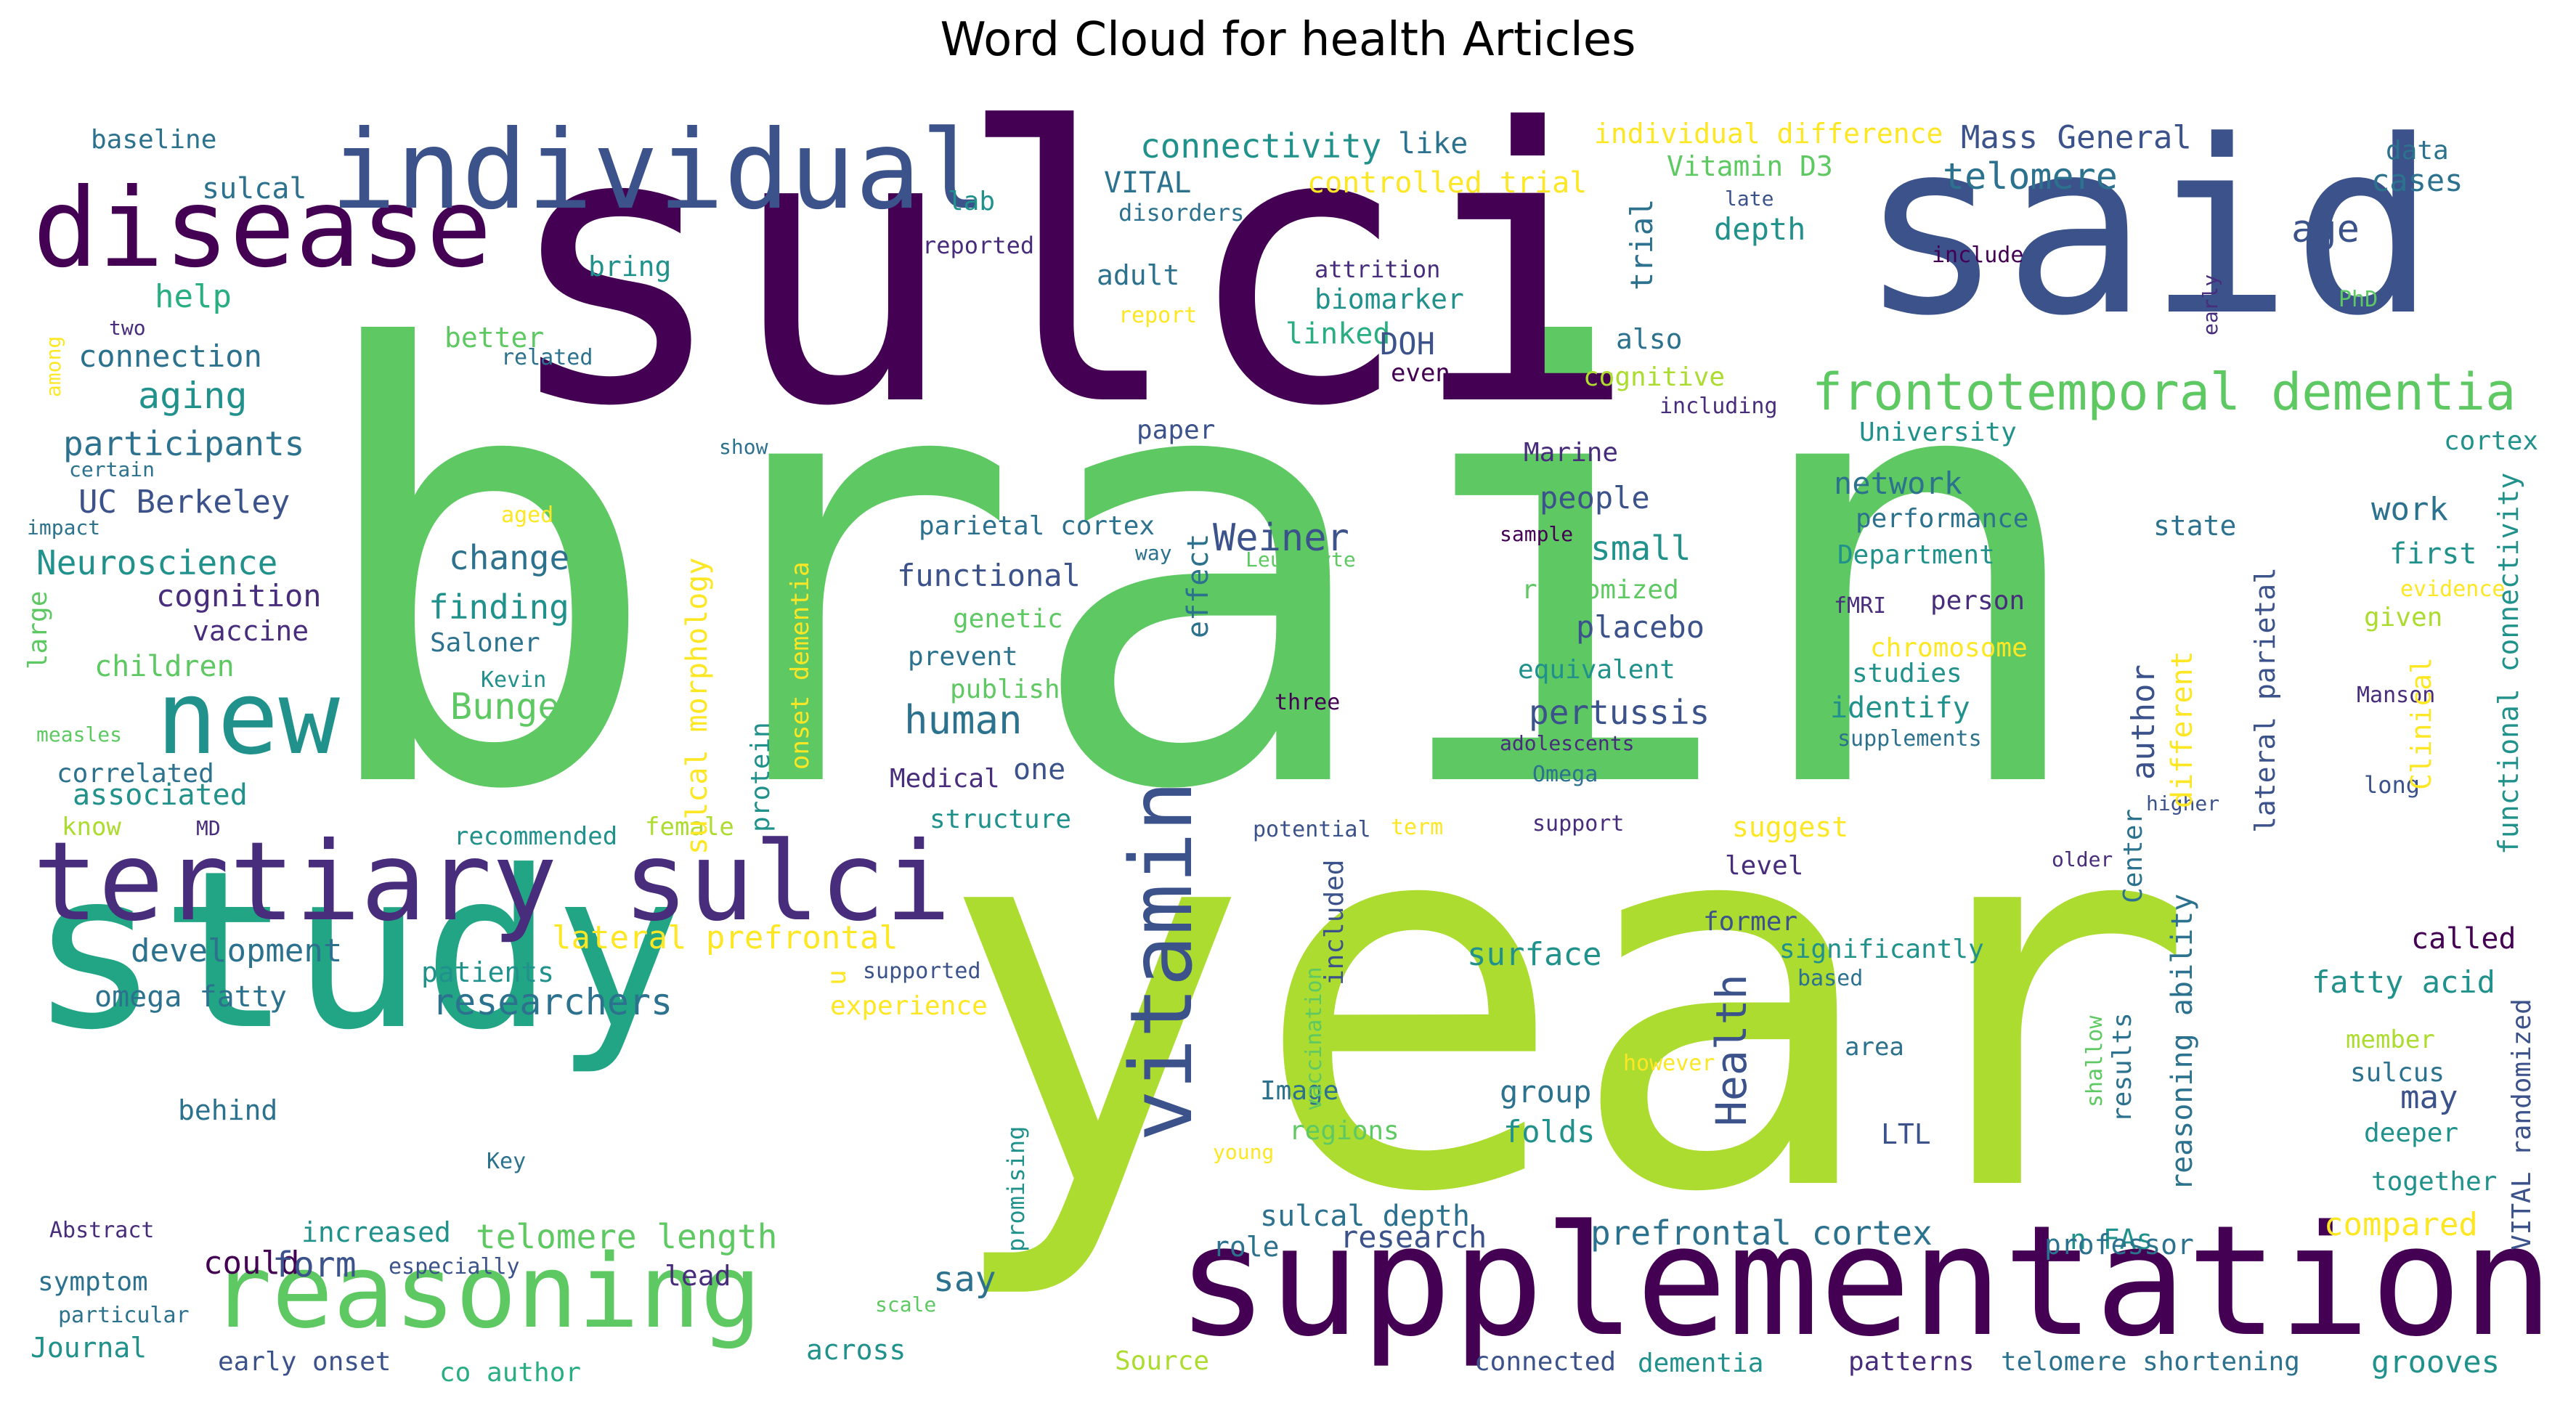  Describe the element at coordinates (193, 297) in the screenshot. I see `word-help: help` at that location.